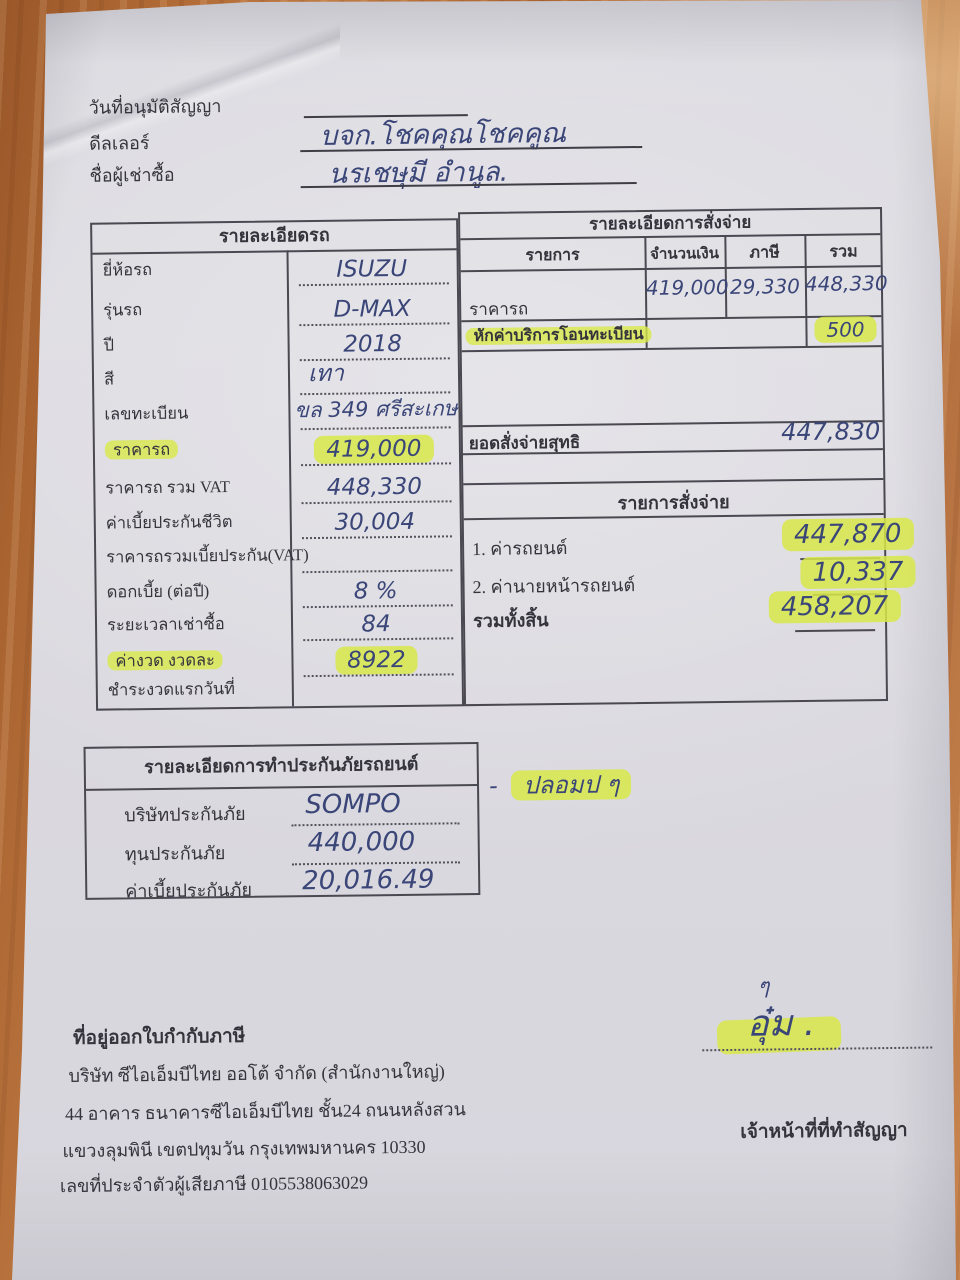 This screenshot has width=960, height=1280. Describe the element at coordinates (372, 309) in the screenshot. I see `row-value: D-MAX` at that location.